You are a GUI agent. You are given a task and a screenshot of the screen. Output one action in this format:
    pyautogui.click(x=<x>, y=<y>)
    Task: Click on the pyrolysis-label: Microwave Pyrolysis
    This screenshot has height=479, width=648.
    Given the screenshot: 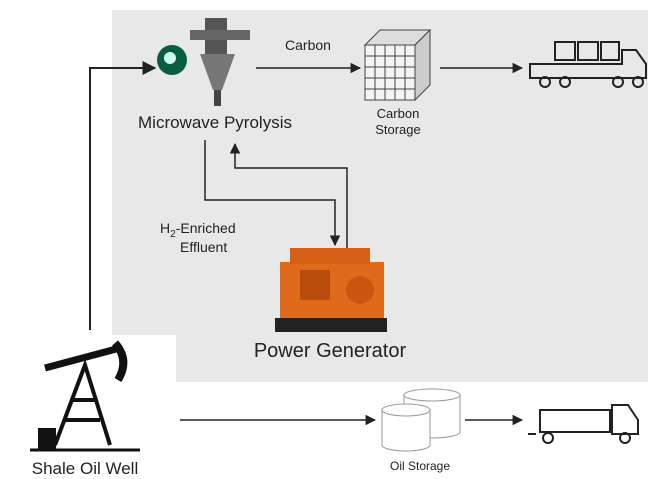 What is the action you would take?
    pyautogui.click(x=215, y=122)
    